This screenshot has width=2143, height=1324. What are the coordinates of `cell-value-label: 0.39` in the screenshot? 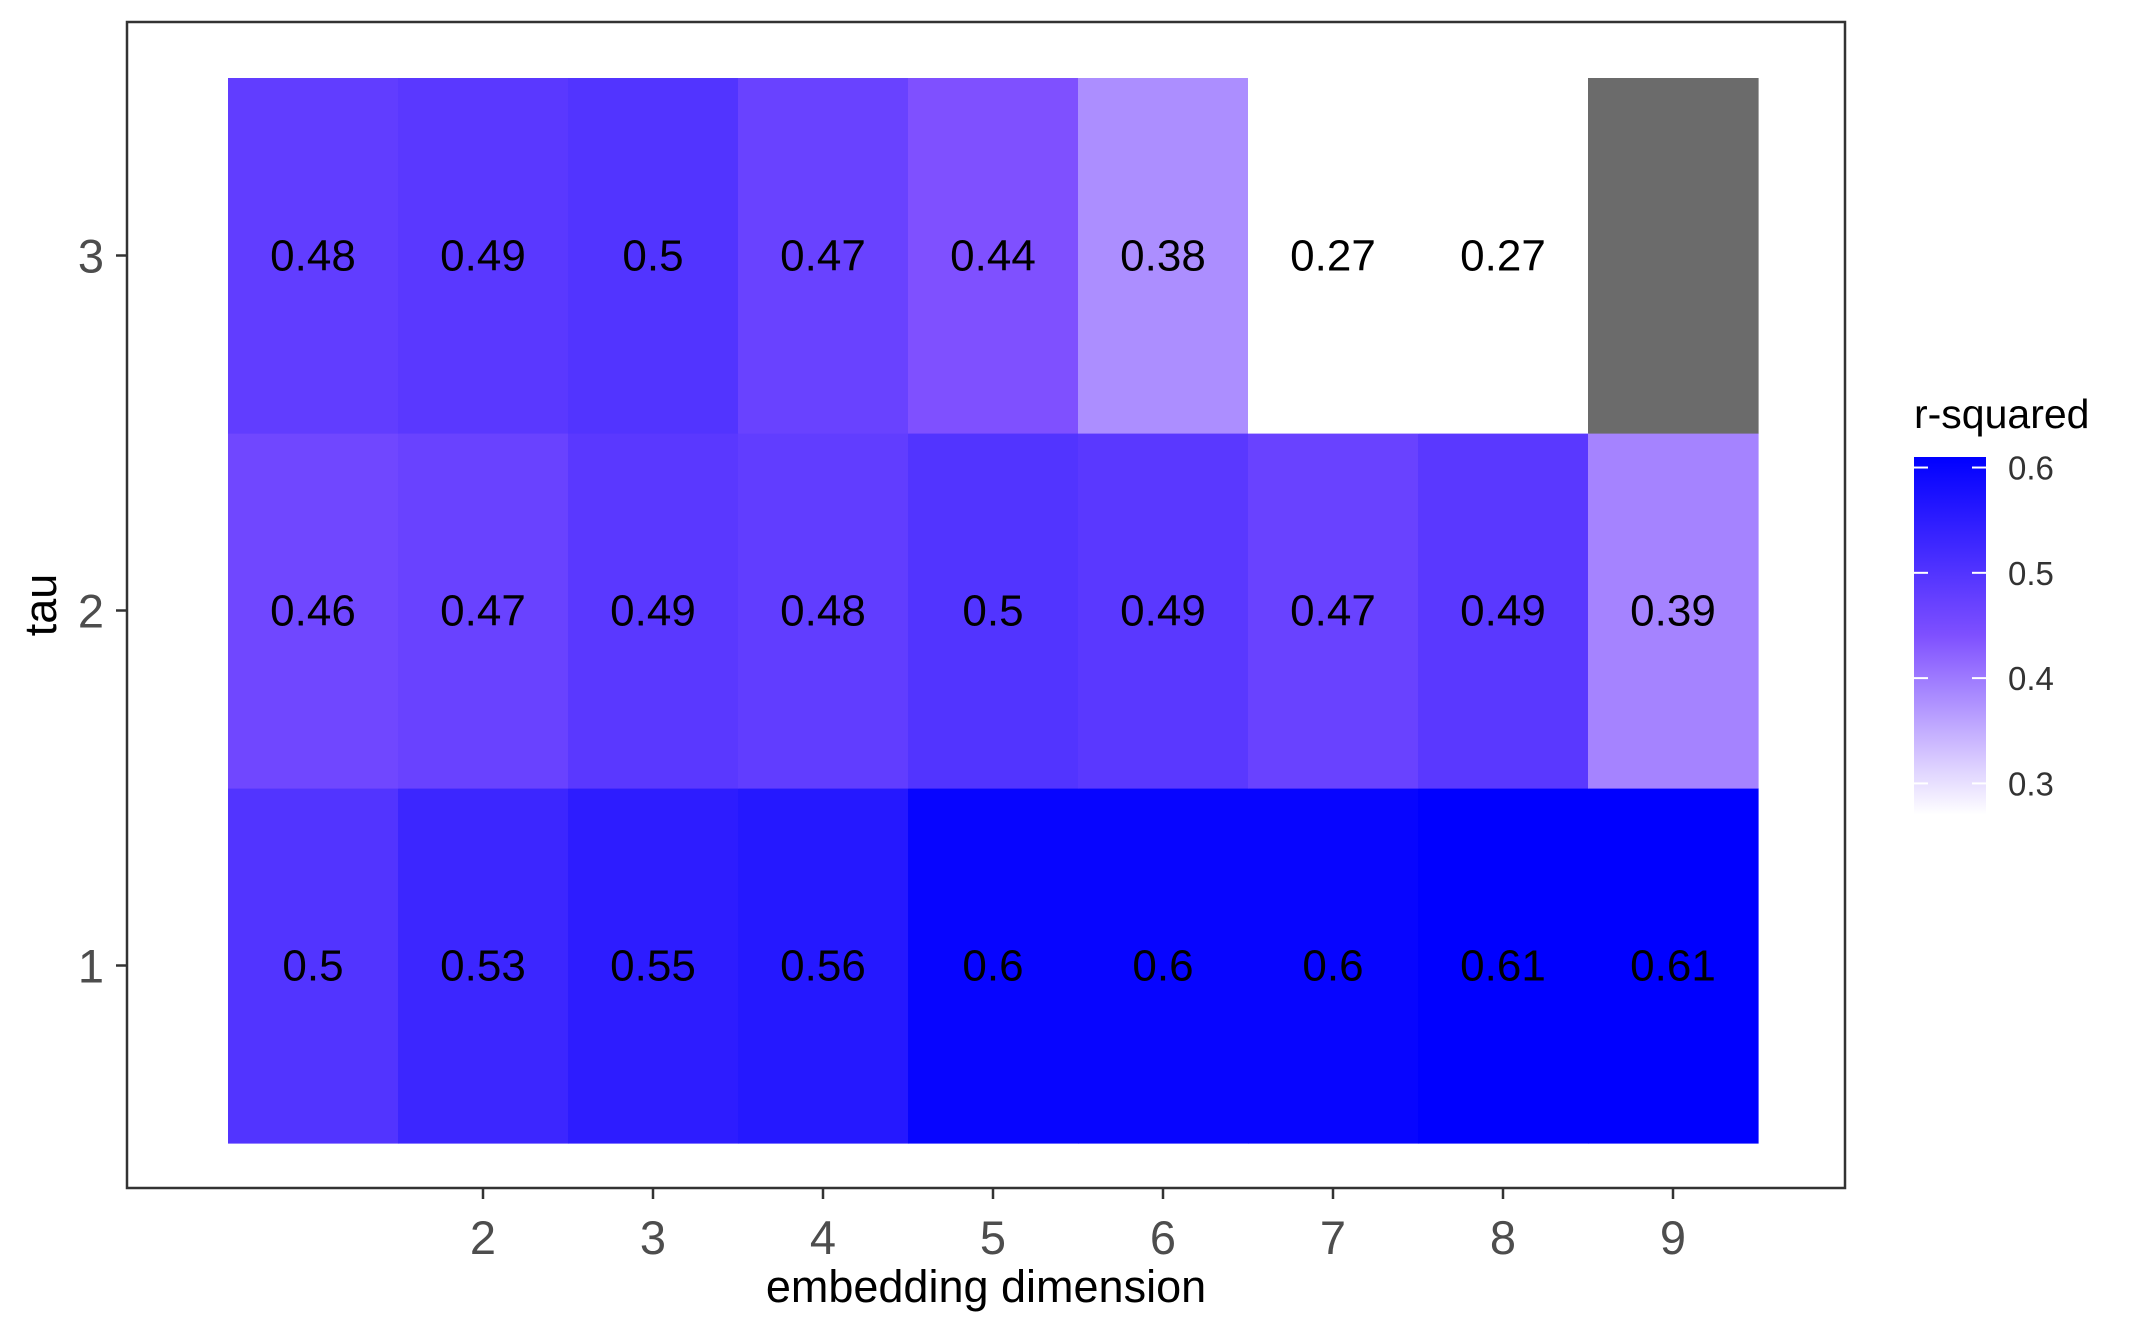 It's located at (1673, 611).